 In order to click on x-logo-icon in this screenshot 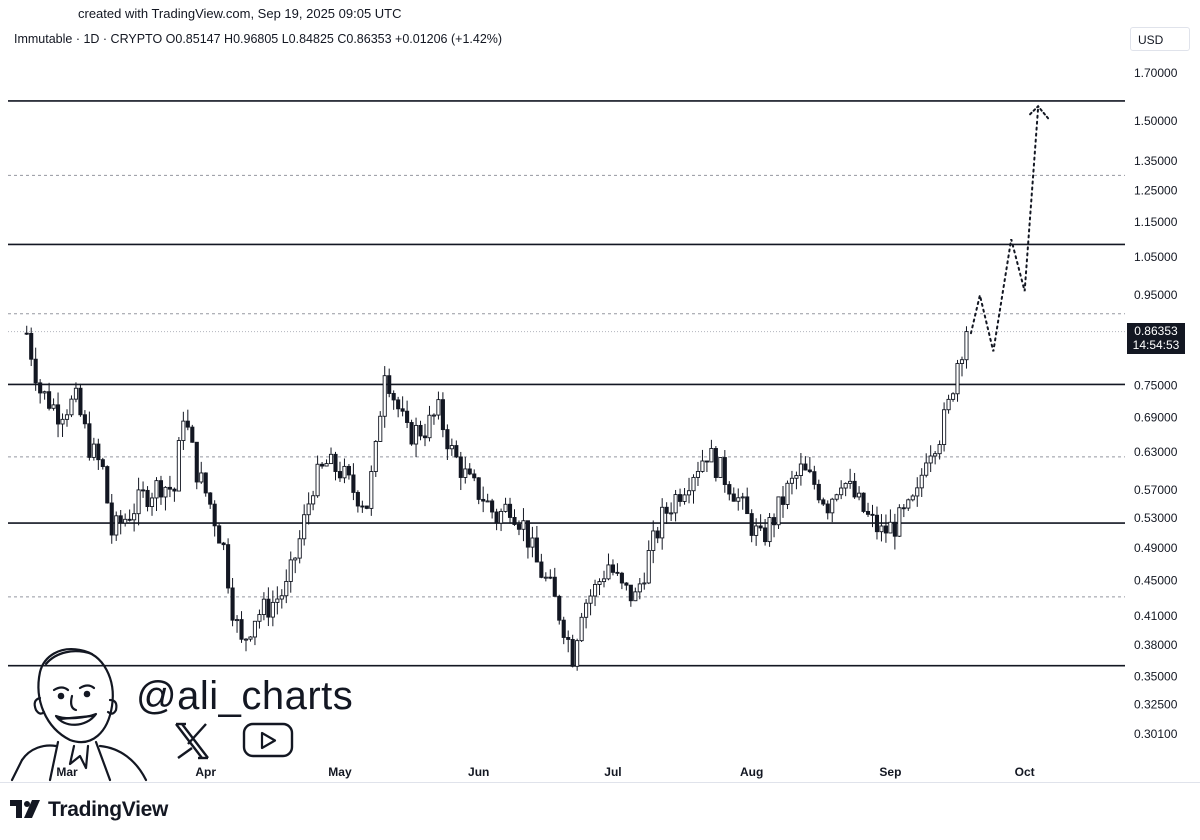, I will do `click(192, 741)`.